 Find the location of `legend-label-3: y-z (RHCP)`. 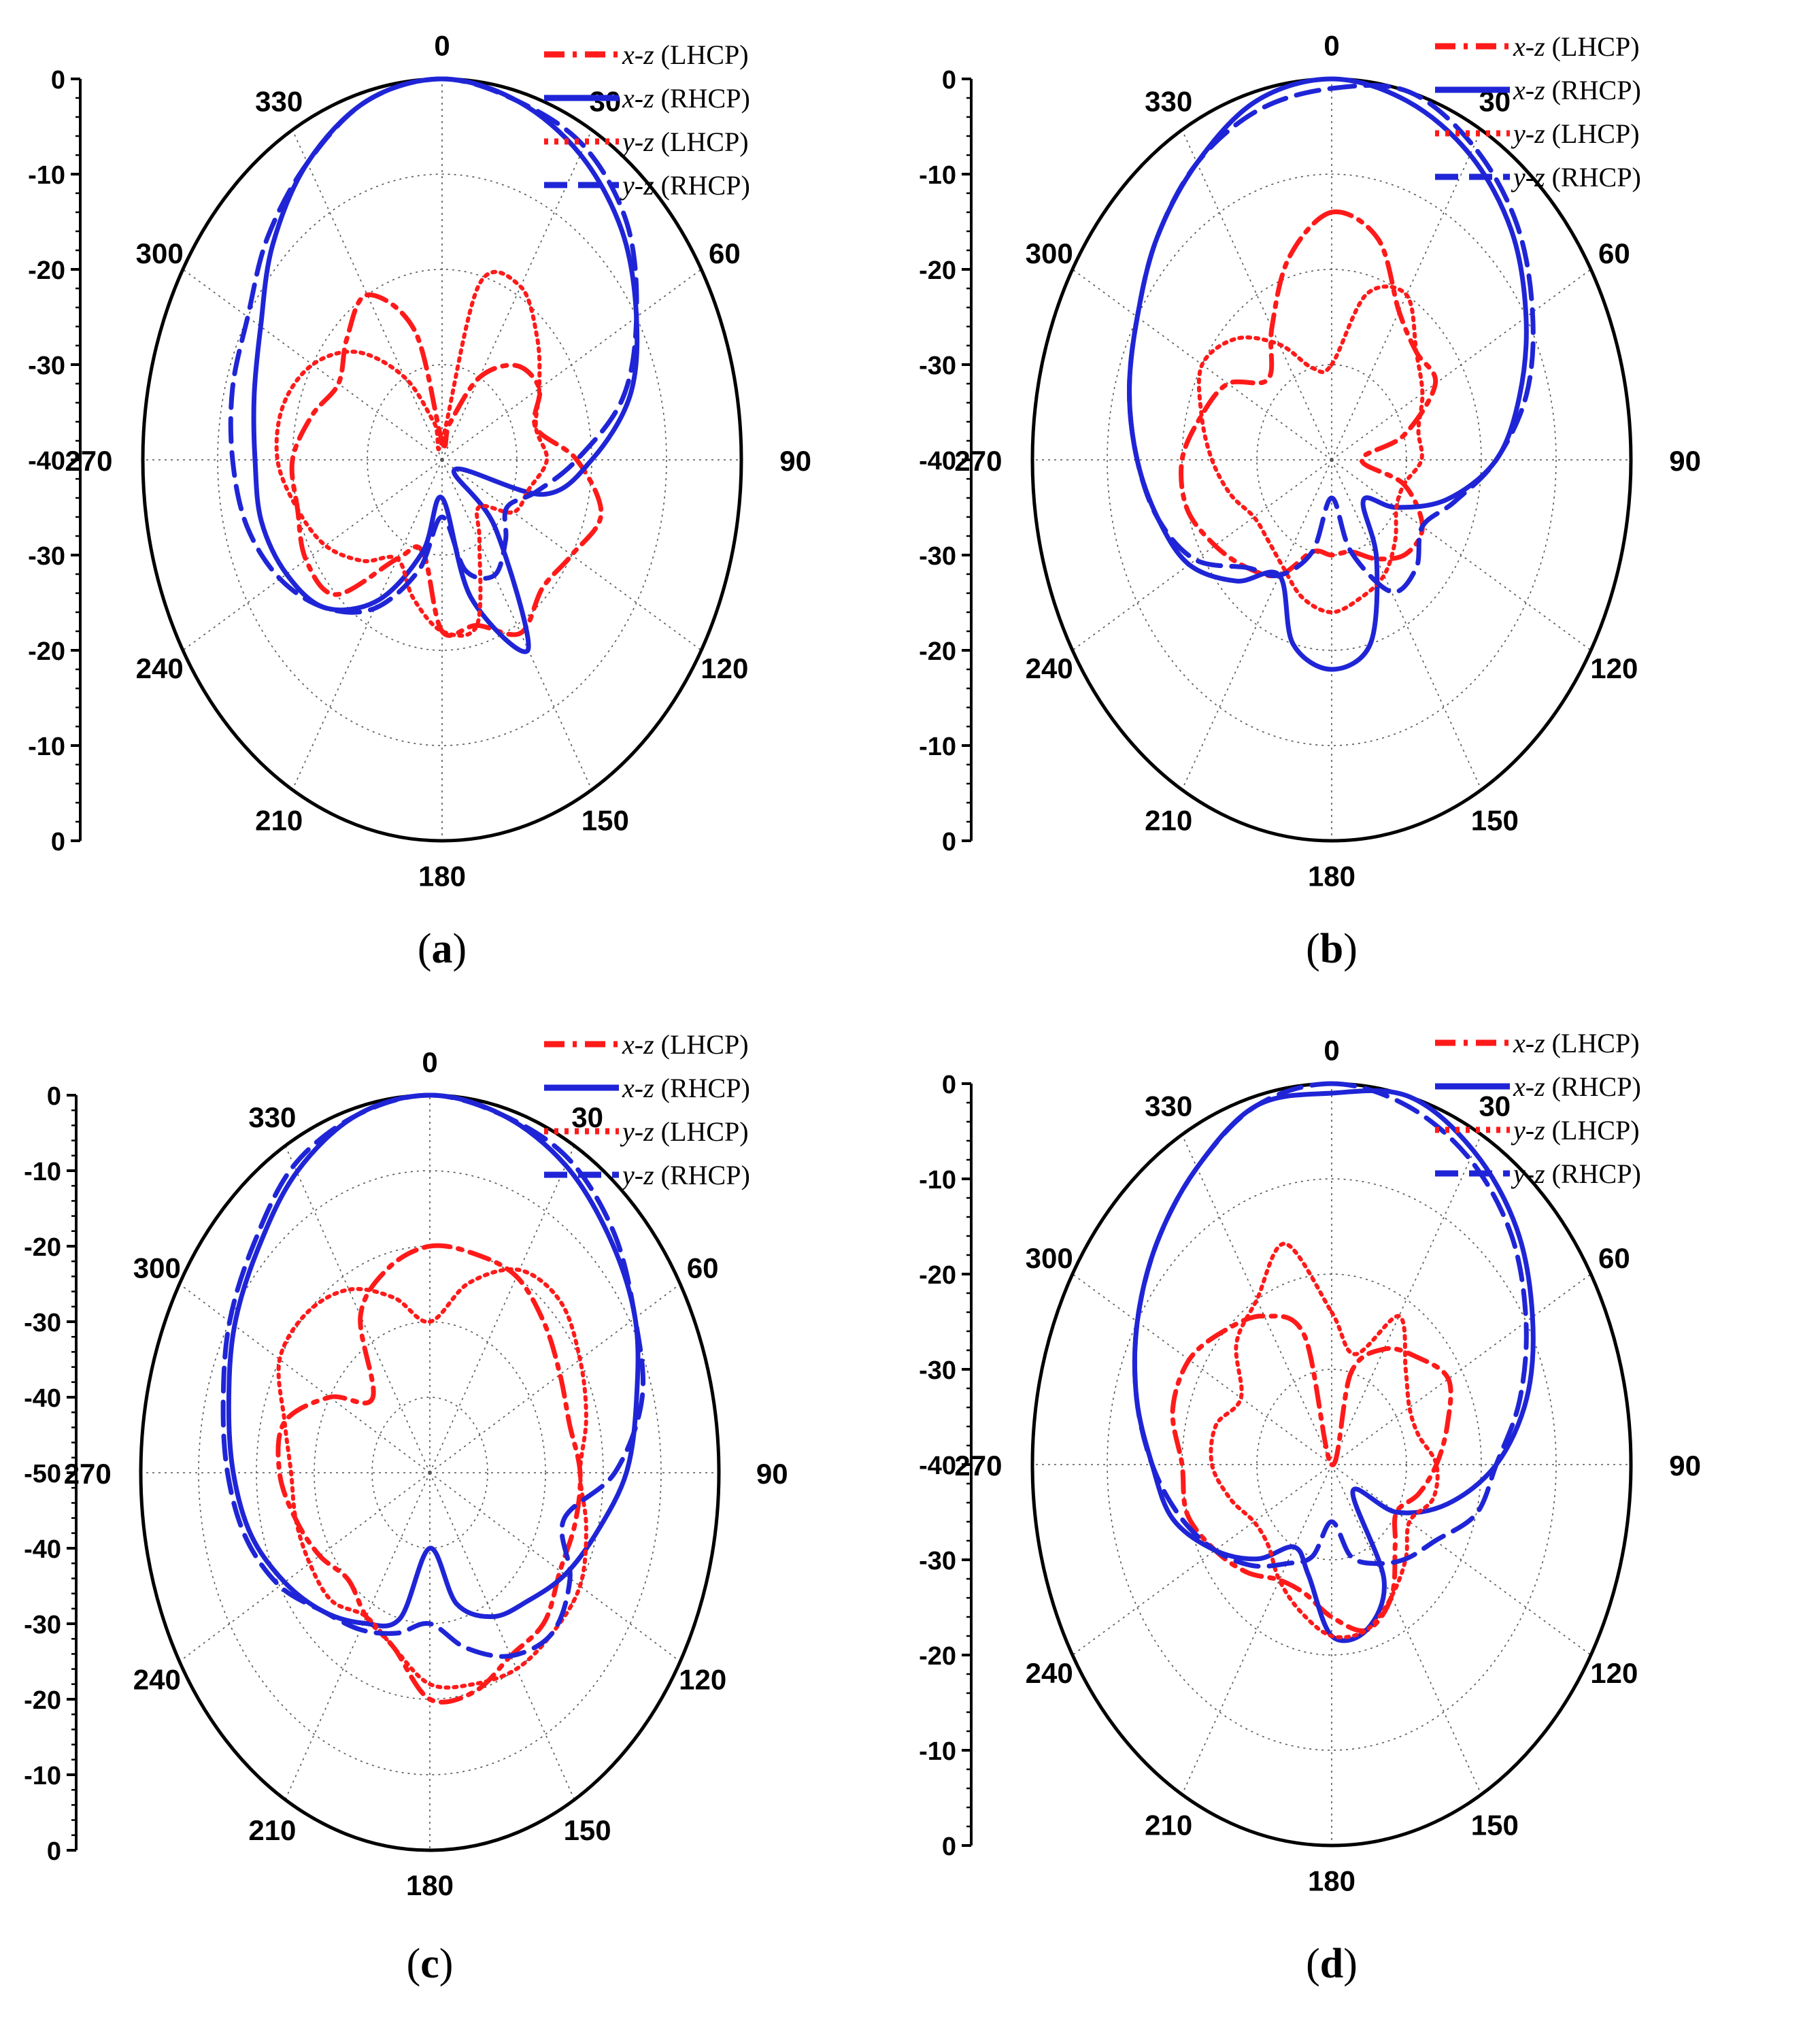

legend-label-3: y-z (RHCP) is located at coordinates (685, 1175).